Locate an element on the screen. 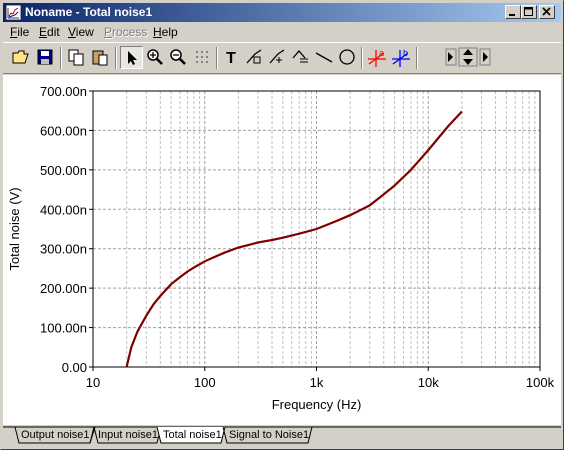 This screenshot has width=564, height=450. minimize-button is located at coordinates (513, 12).